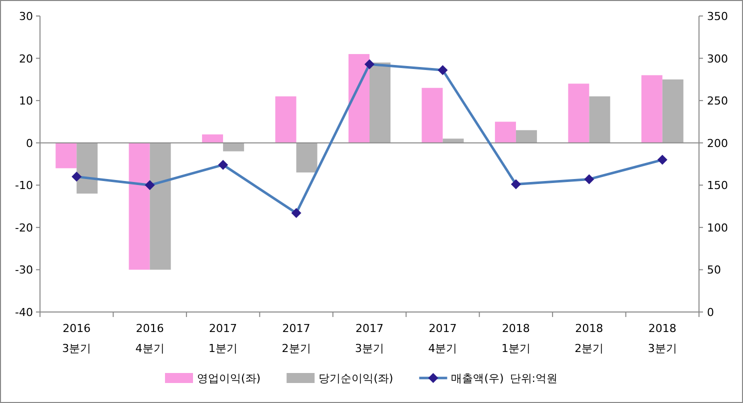  Describe the element at coordinates (515, 338) in the screenshot. I see `x-tick-label: 2018 1분기` at that location.